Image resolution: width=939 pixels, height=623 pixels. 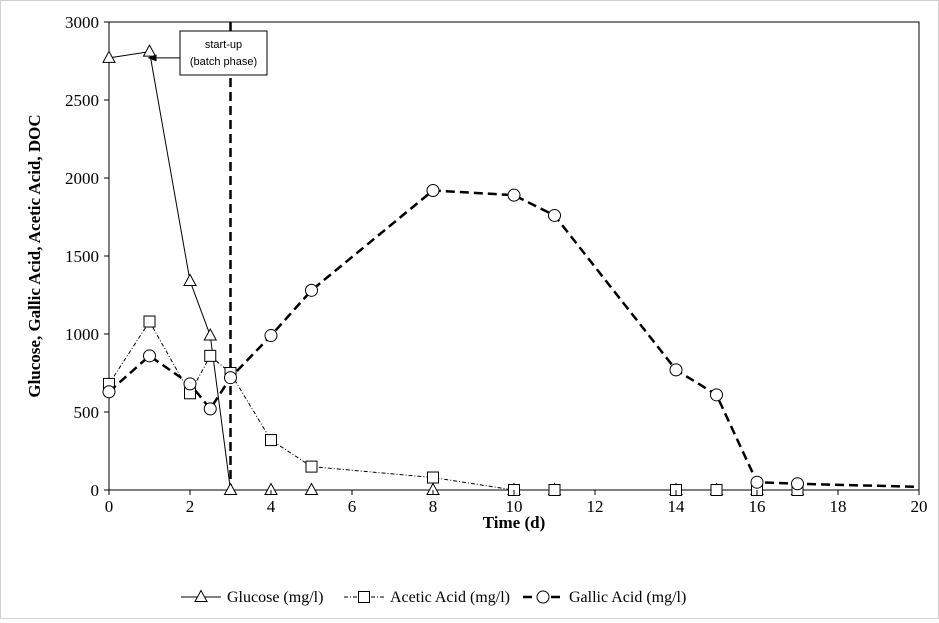 I want to click on x-tick-label: 16, so click(x=757, y=506).